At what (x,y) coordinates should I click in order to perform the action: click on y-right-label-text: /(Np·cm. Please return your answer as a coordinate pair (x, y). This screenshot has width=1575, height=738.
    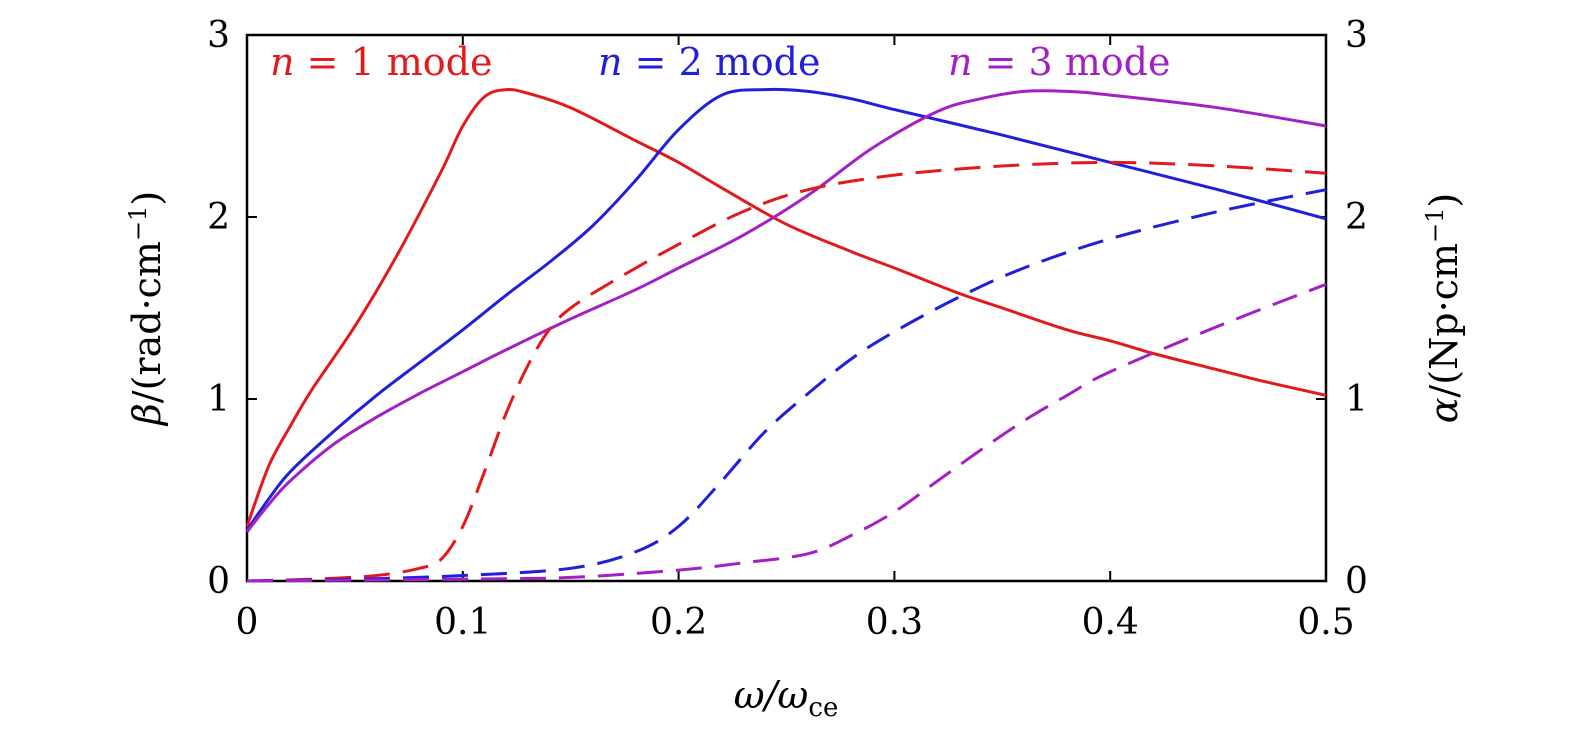
    Looking at the image, I should click on (1444, 320).